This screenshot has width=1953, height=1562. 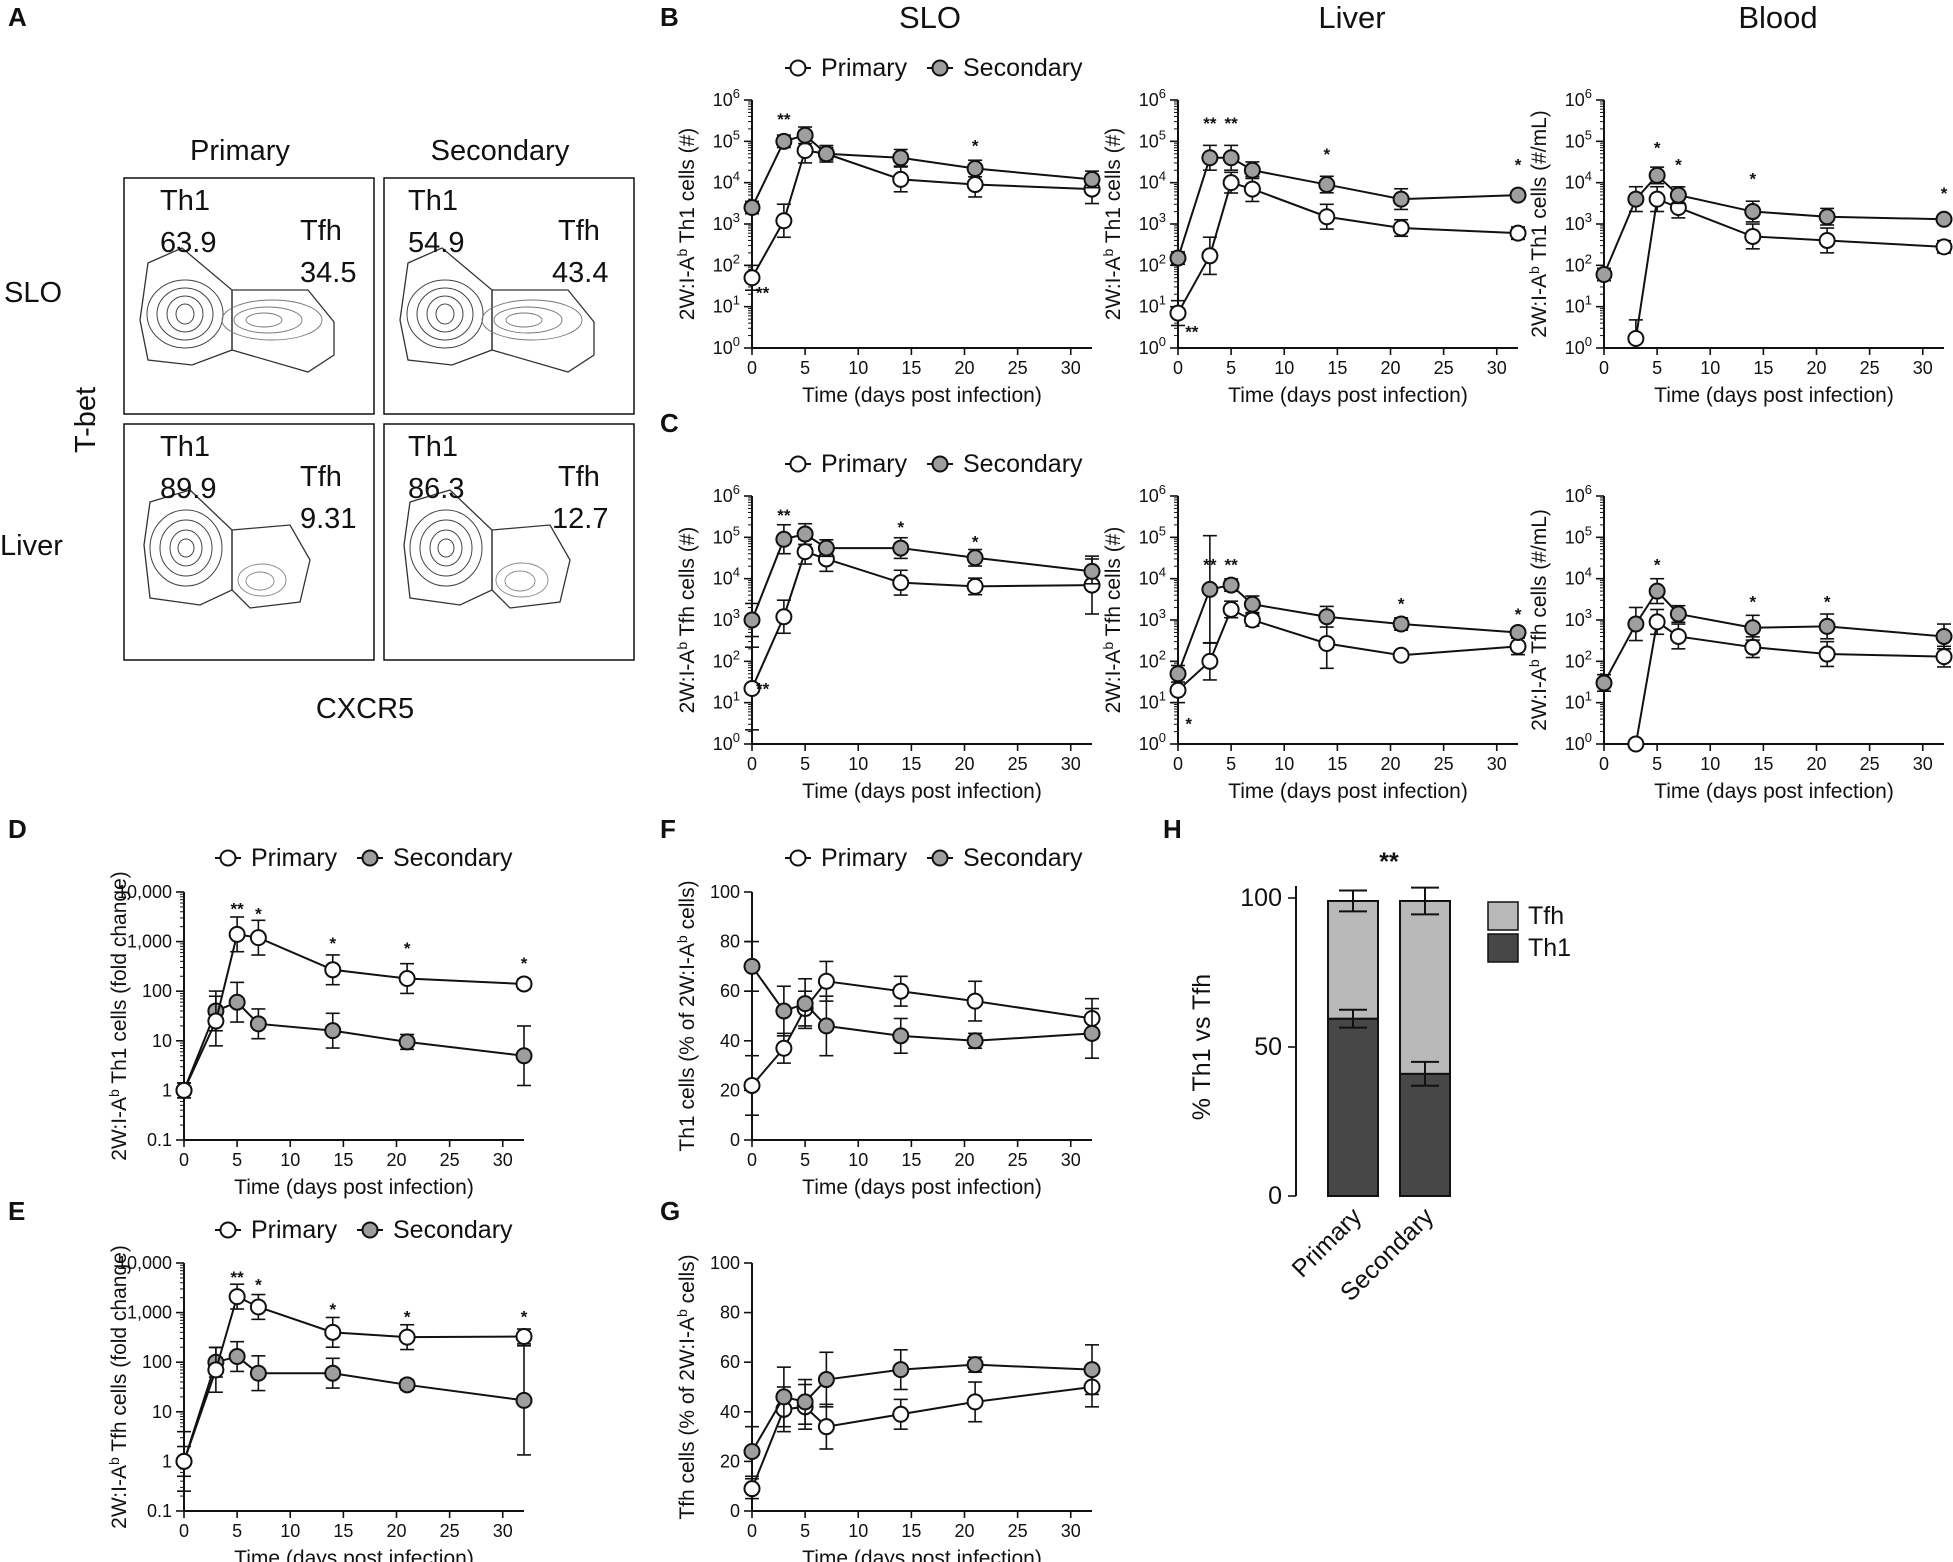 What do you see at coordinates (1777, 17) in the screenshot?
I see `column-title-blood: Blood` at bounding box center [1777, 17].